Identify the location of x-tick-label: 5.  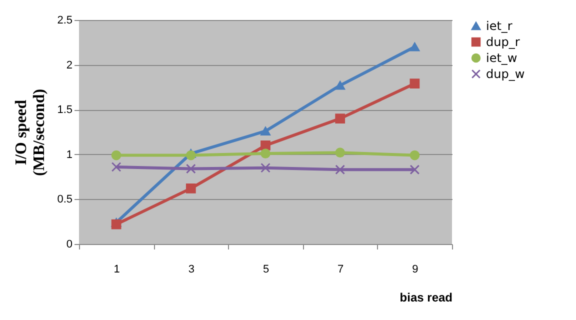
(266, 270).